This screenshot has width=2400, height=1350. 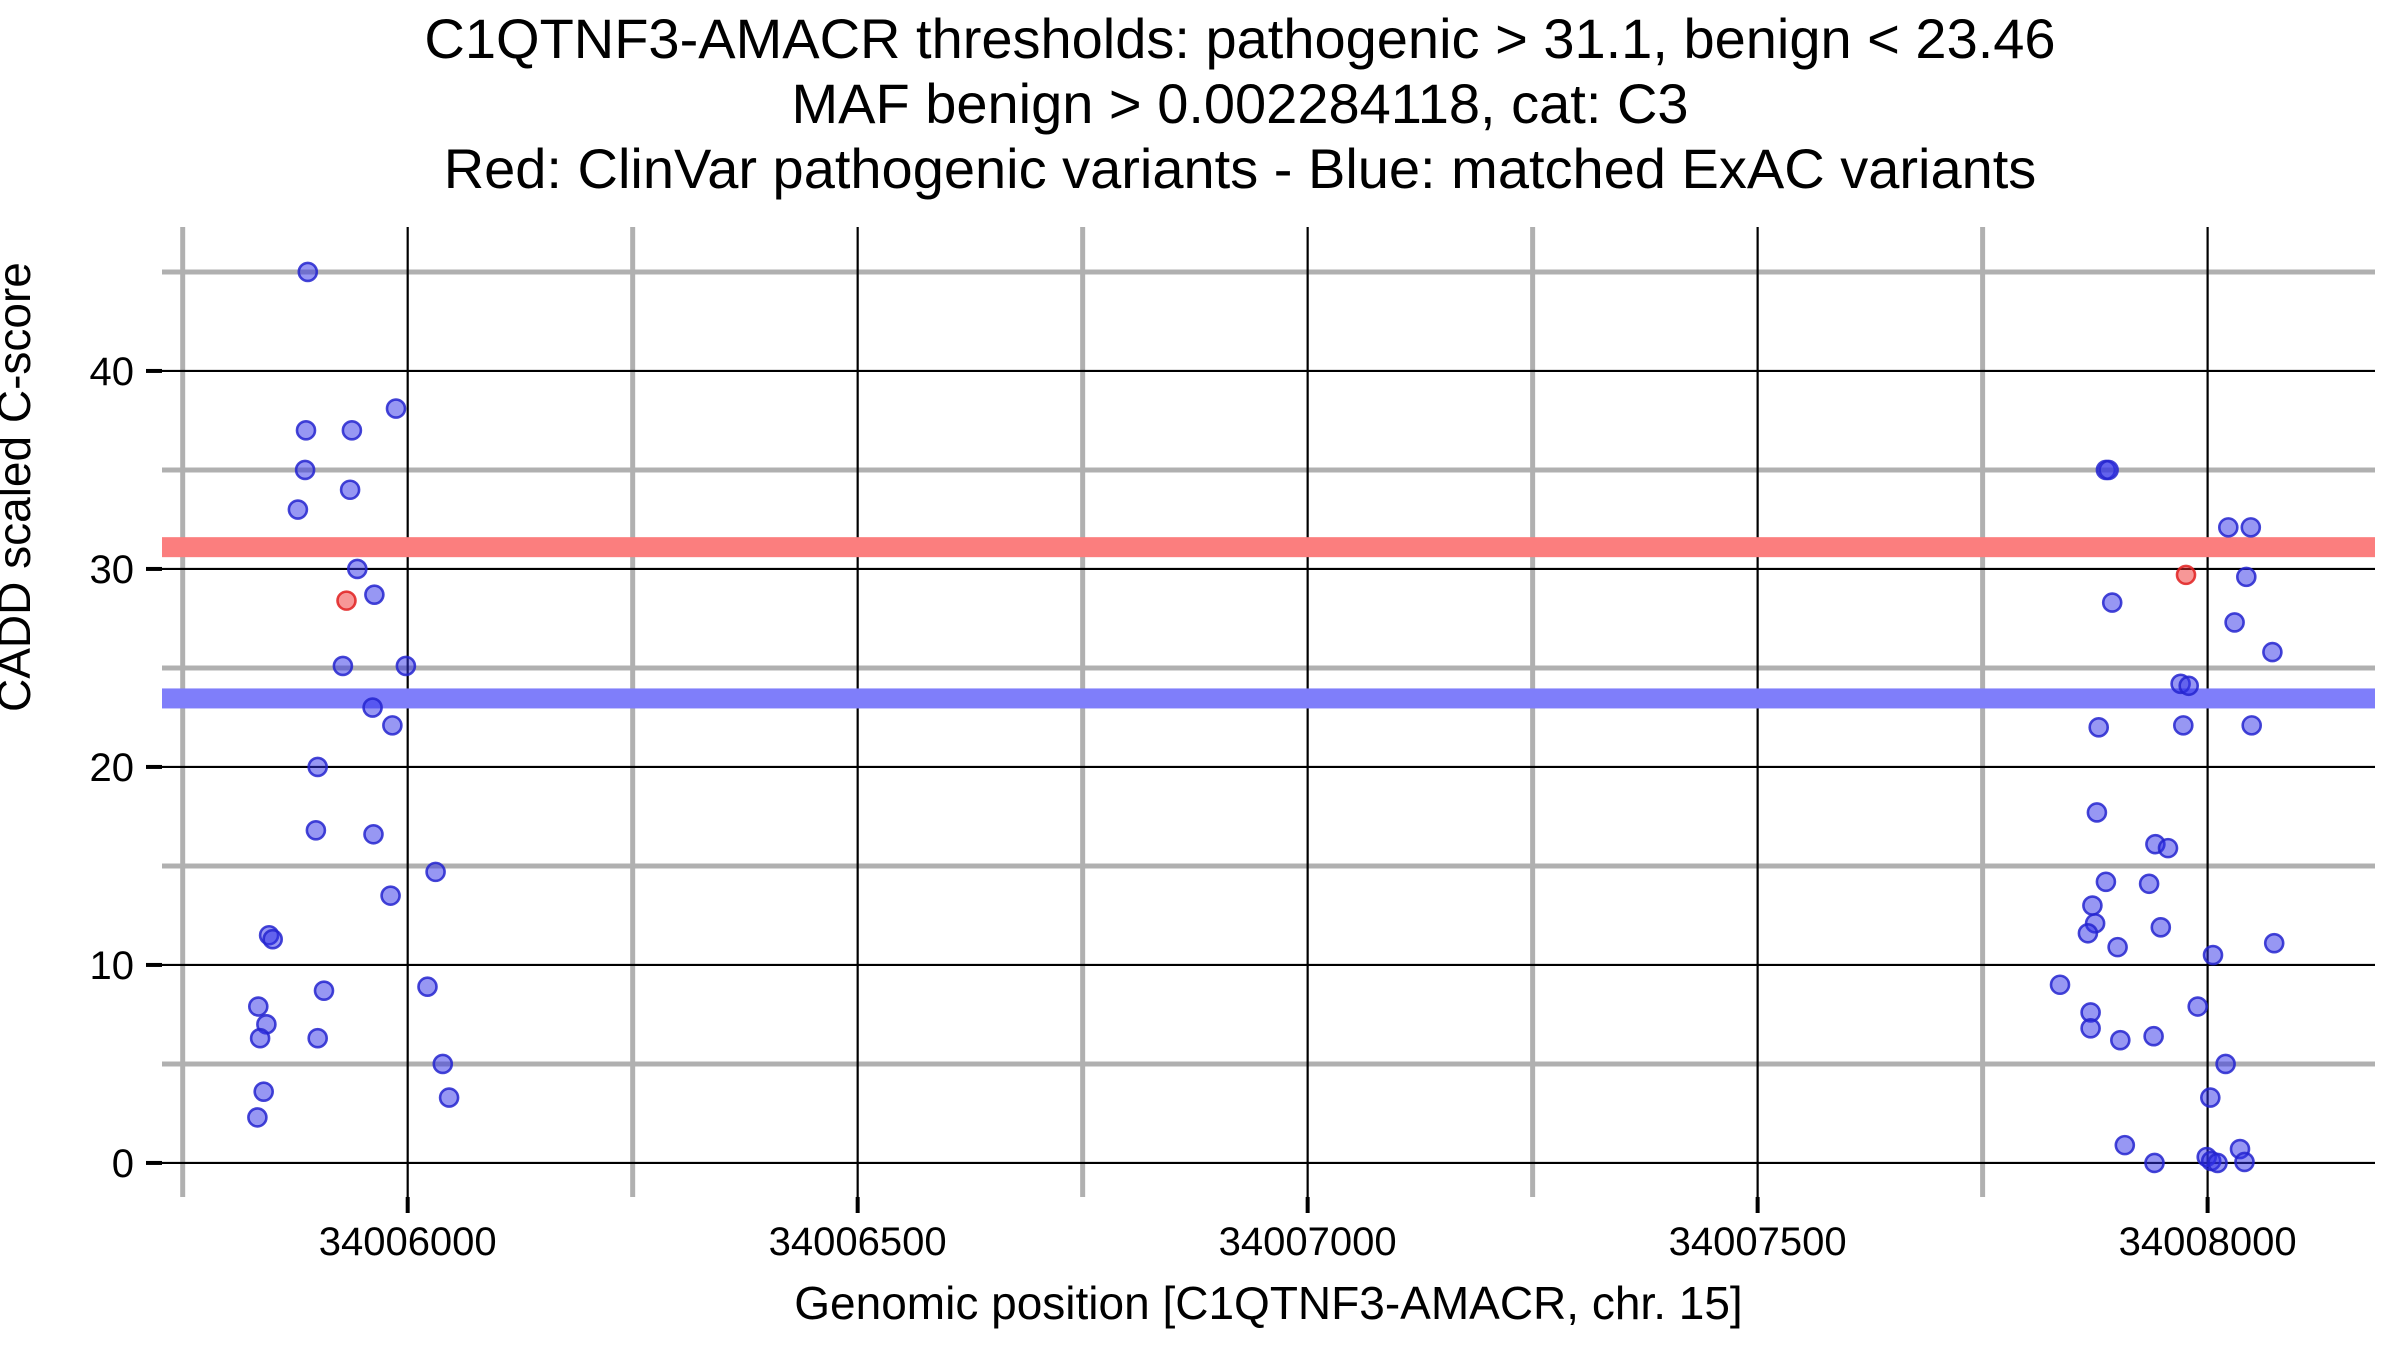 I want to click on chart-title-line-2: MAF benign > 0.002284118, cat: C3, so click(x=1240, y=103).